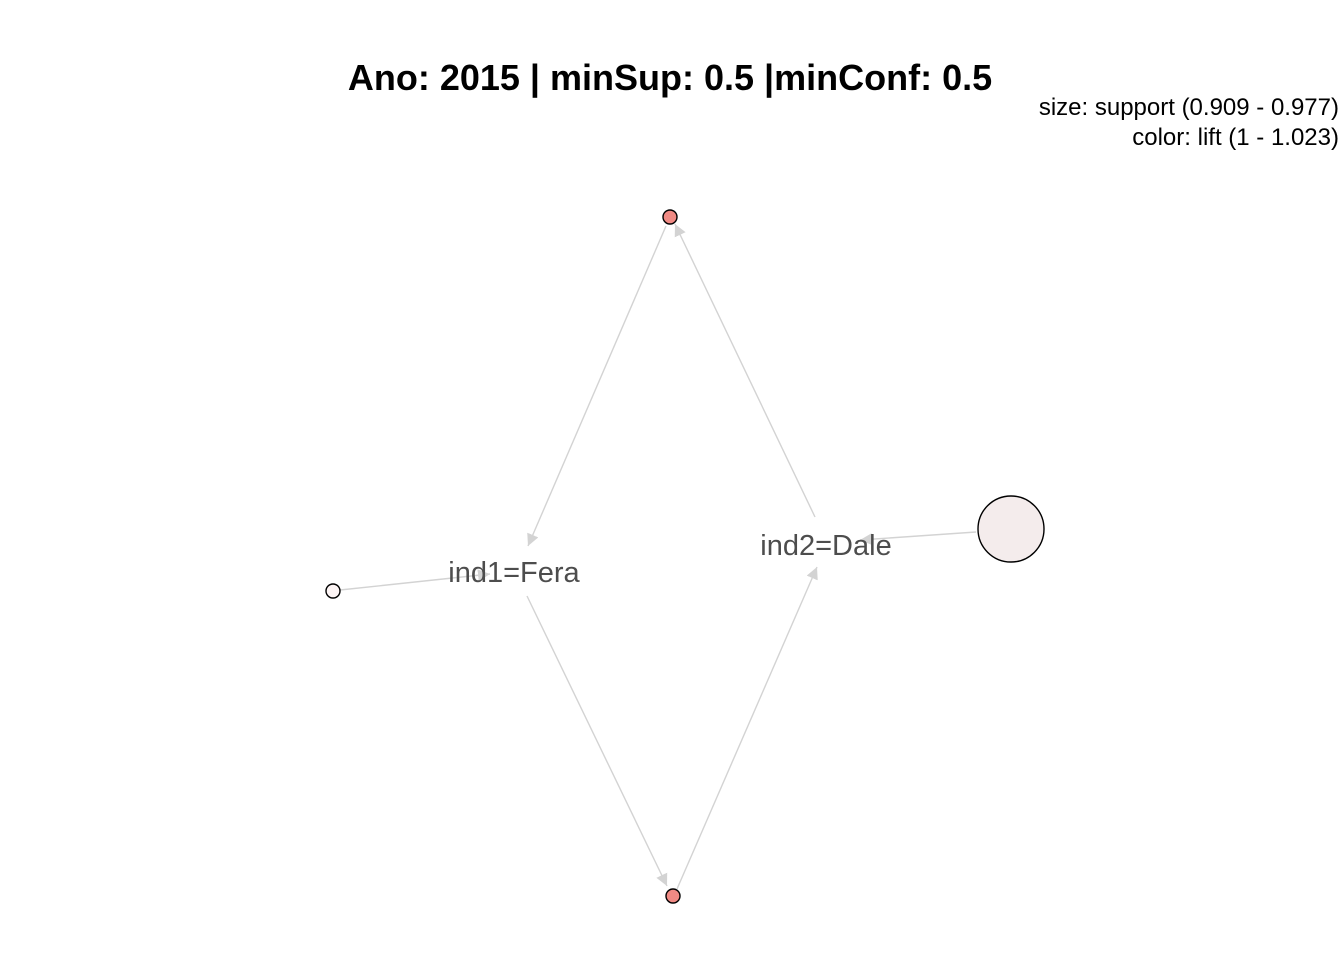 The width and height of the screenshot is (1344, 960). Describe the element at coordinates (918, 538) in the screenshot. I see `edge-right-to-dale` at that location.